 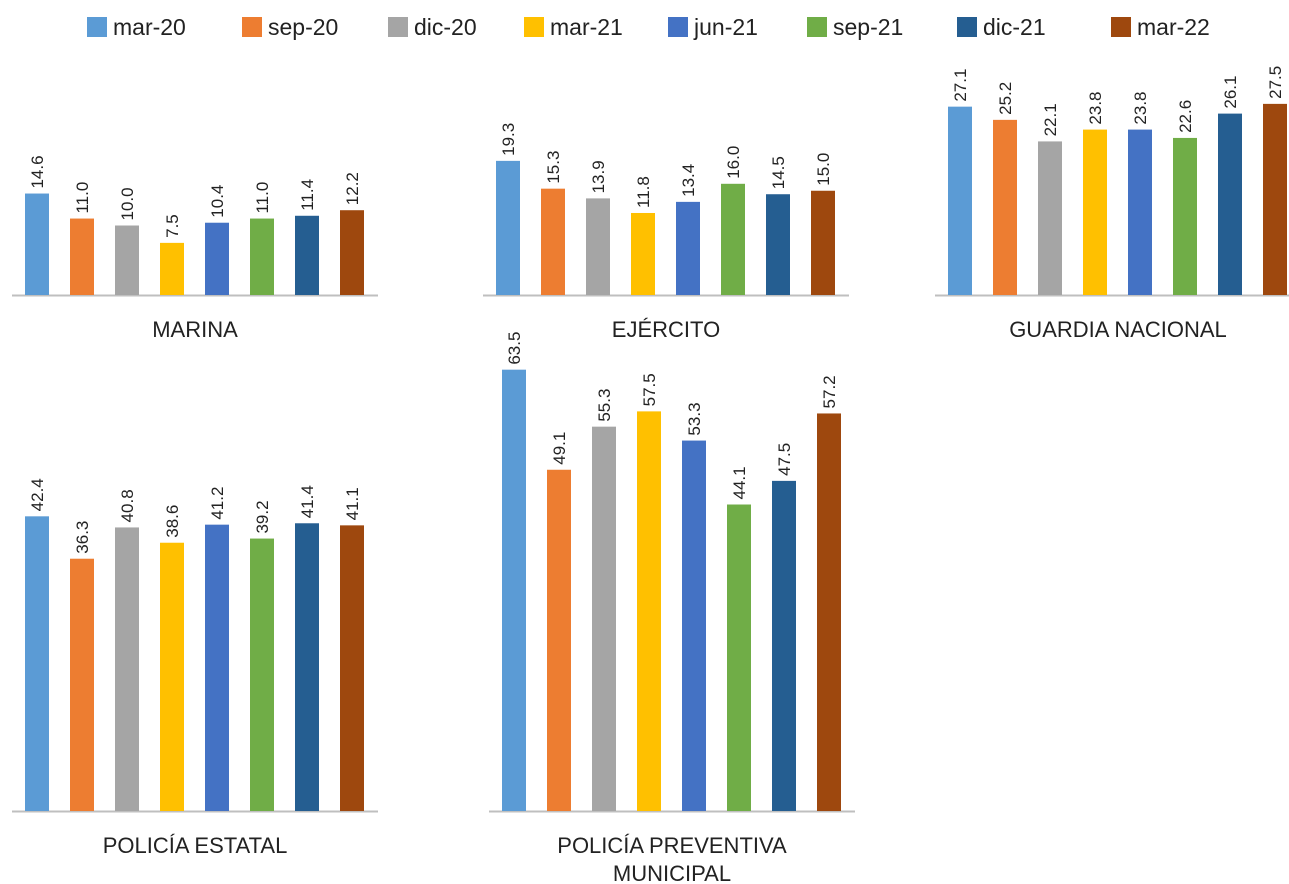 I want to click on data-label: 42.4, so click(x=37, y=494).